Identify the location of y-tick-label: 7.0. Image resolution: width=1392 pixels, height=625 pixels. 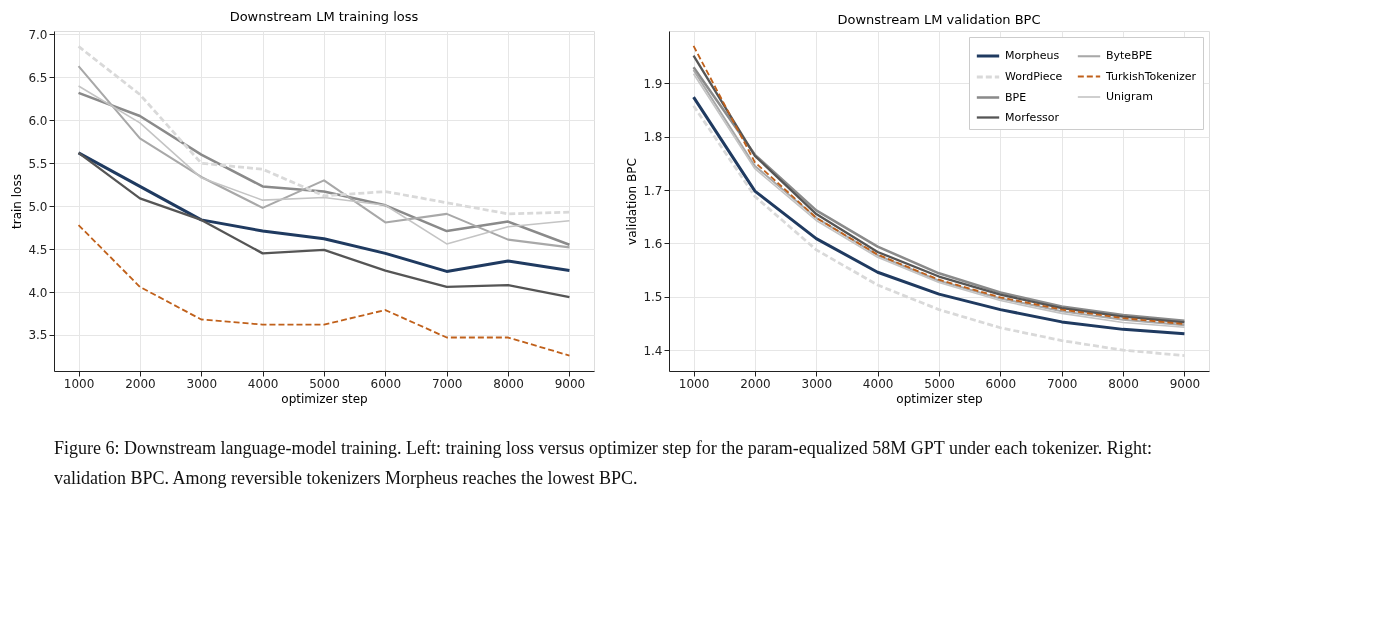
(38, 34).